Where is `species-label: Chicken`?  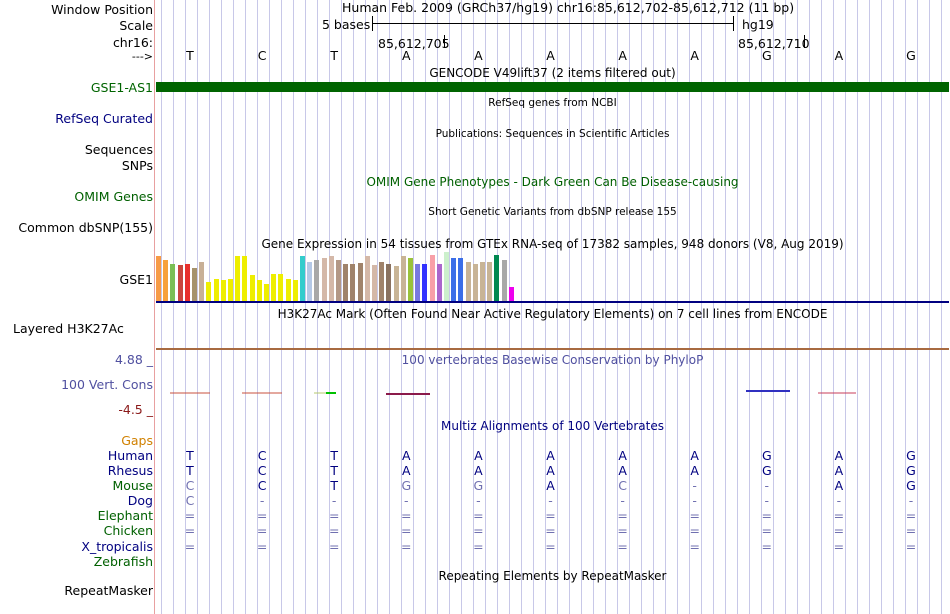
species-label: Chicken is located at coordinates (128, 530).